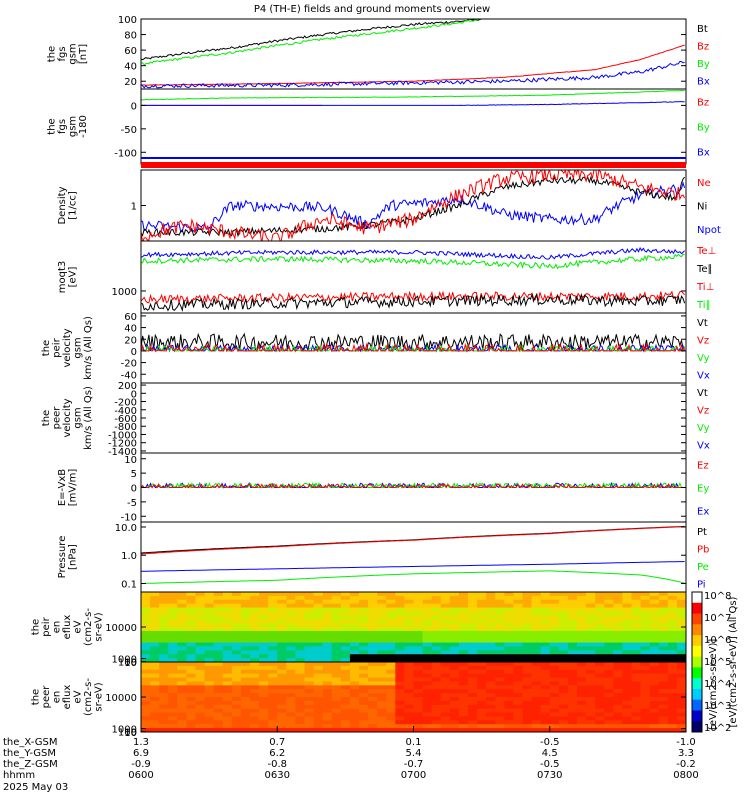 This screenshot has width=750, height=800. What do you see at coordinates (68, 697) in the screenshot?
I see `panel-ylabel: thepeerenefluxeV(cm2-s-sr-eV)` at bounding box center [68, 697].